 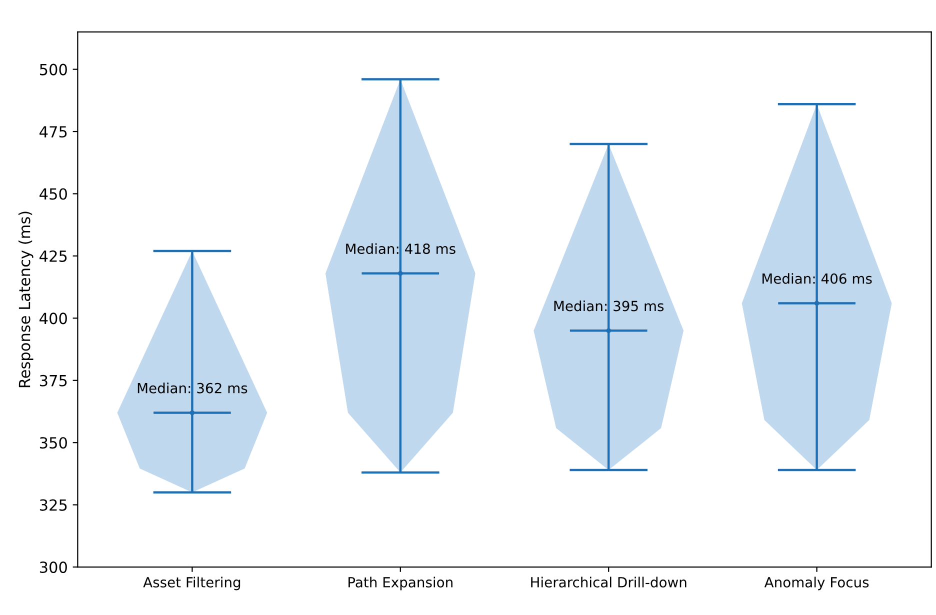 What do you see at coordinates (193, 388) in the screenshot?
I see `annotation: Median: 362 ms` at bounding box center [193, 388].